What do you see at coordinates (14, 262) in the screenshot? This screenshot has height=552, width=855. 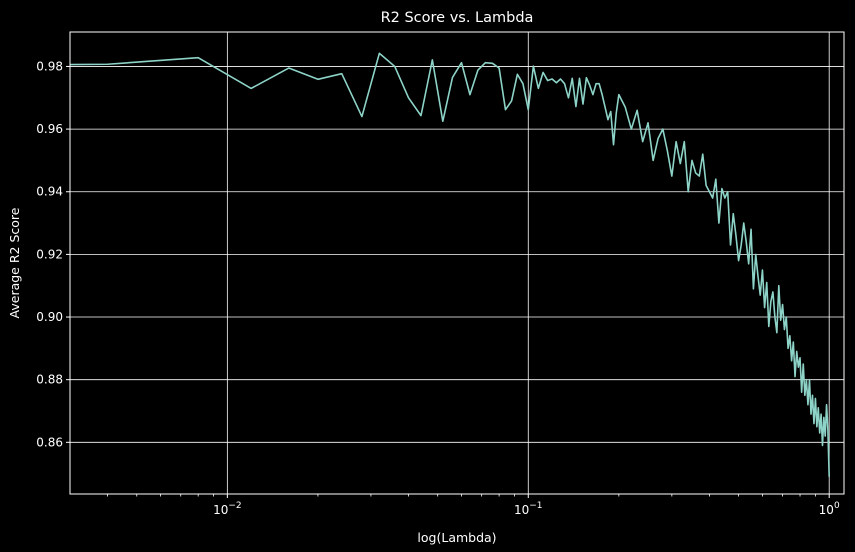 I see `y-axis-label: Average R2 Score` at bounding box center [14, 262].